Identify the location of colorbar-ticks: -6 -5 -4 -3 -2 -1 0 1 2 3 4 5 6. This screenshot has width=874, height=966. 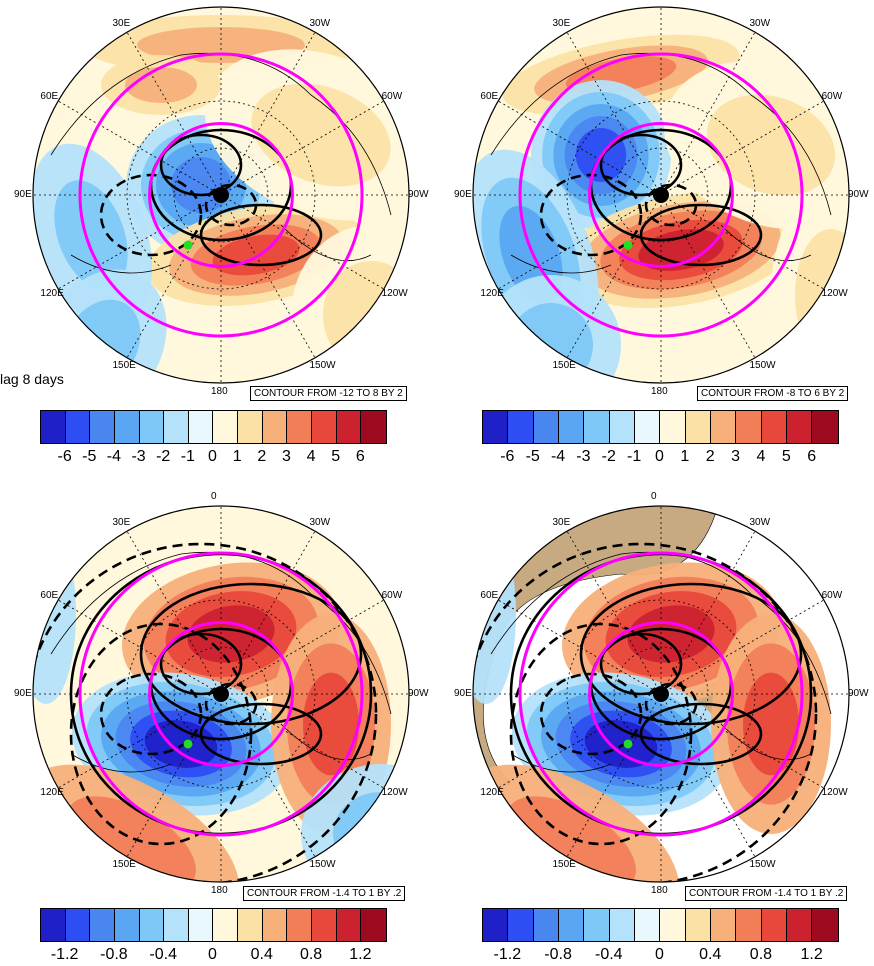
(659, 458).